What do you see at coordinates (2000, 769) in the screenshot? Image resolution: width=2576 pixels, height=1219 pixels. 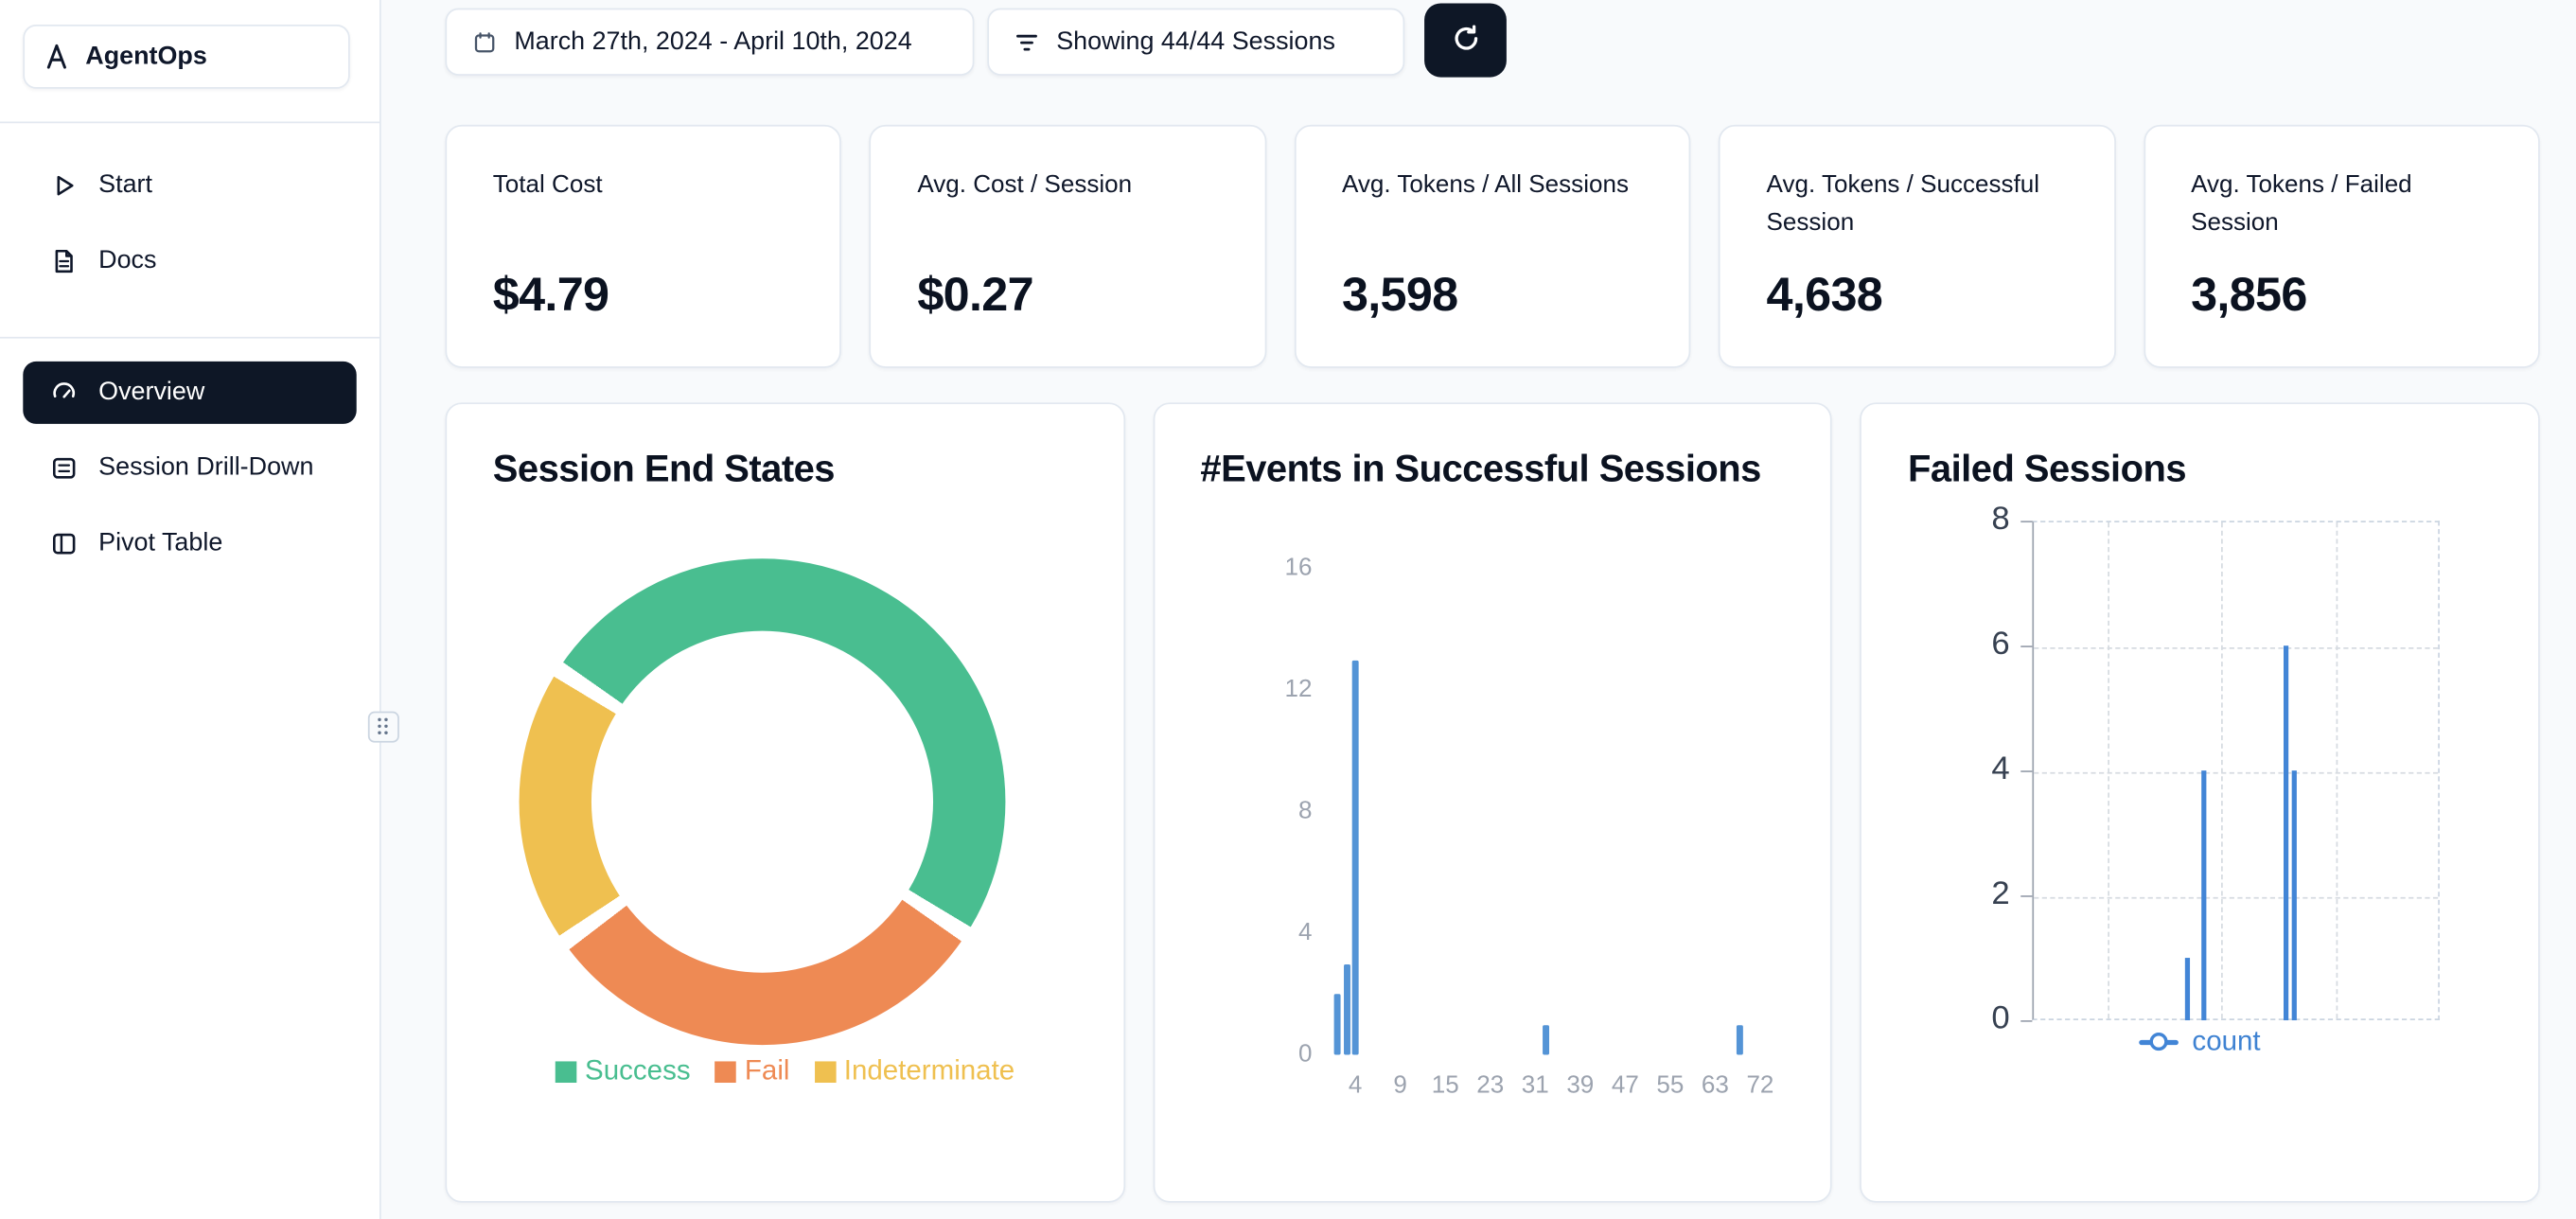 I see `y-axis-tick-label: 4` at bounding box center [2000, 769].